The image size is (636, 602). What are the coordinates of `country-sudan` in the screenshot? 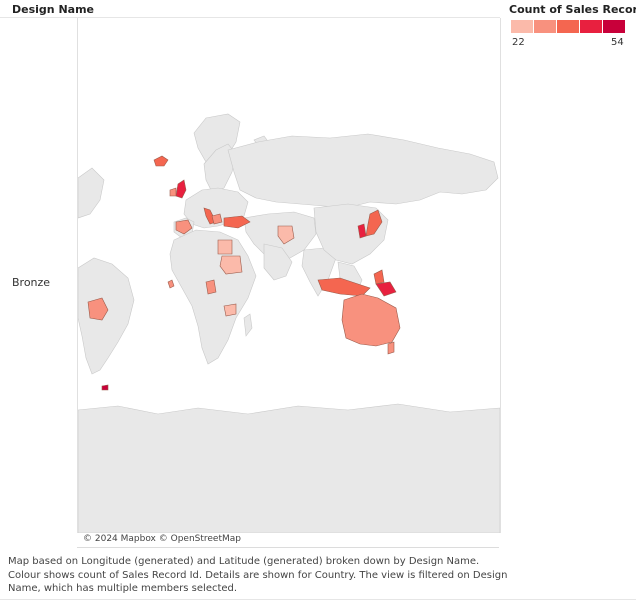 It's located at (231, 265).